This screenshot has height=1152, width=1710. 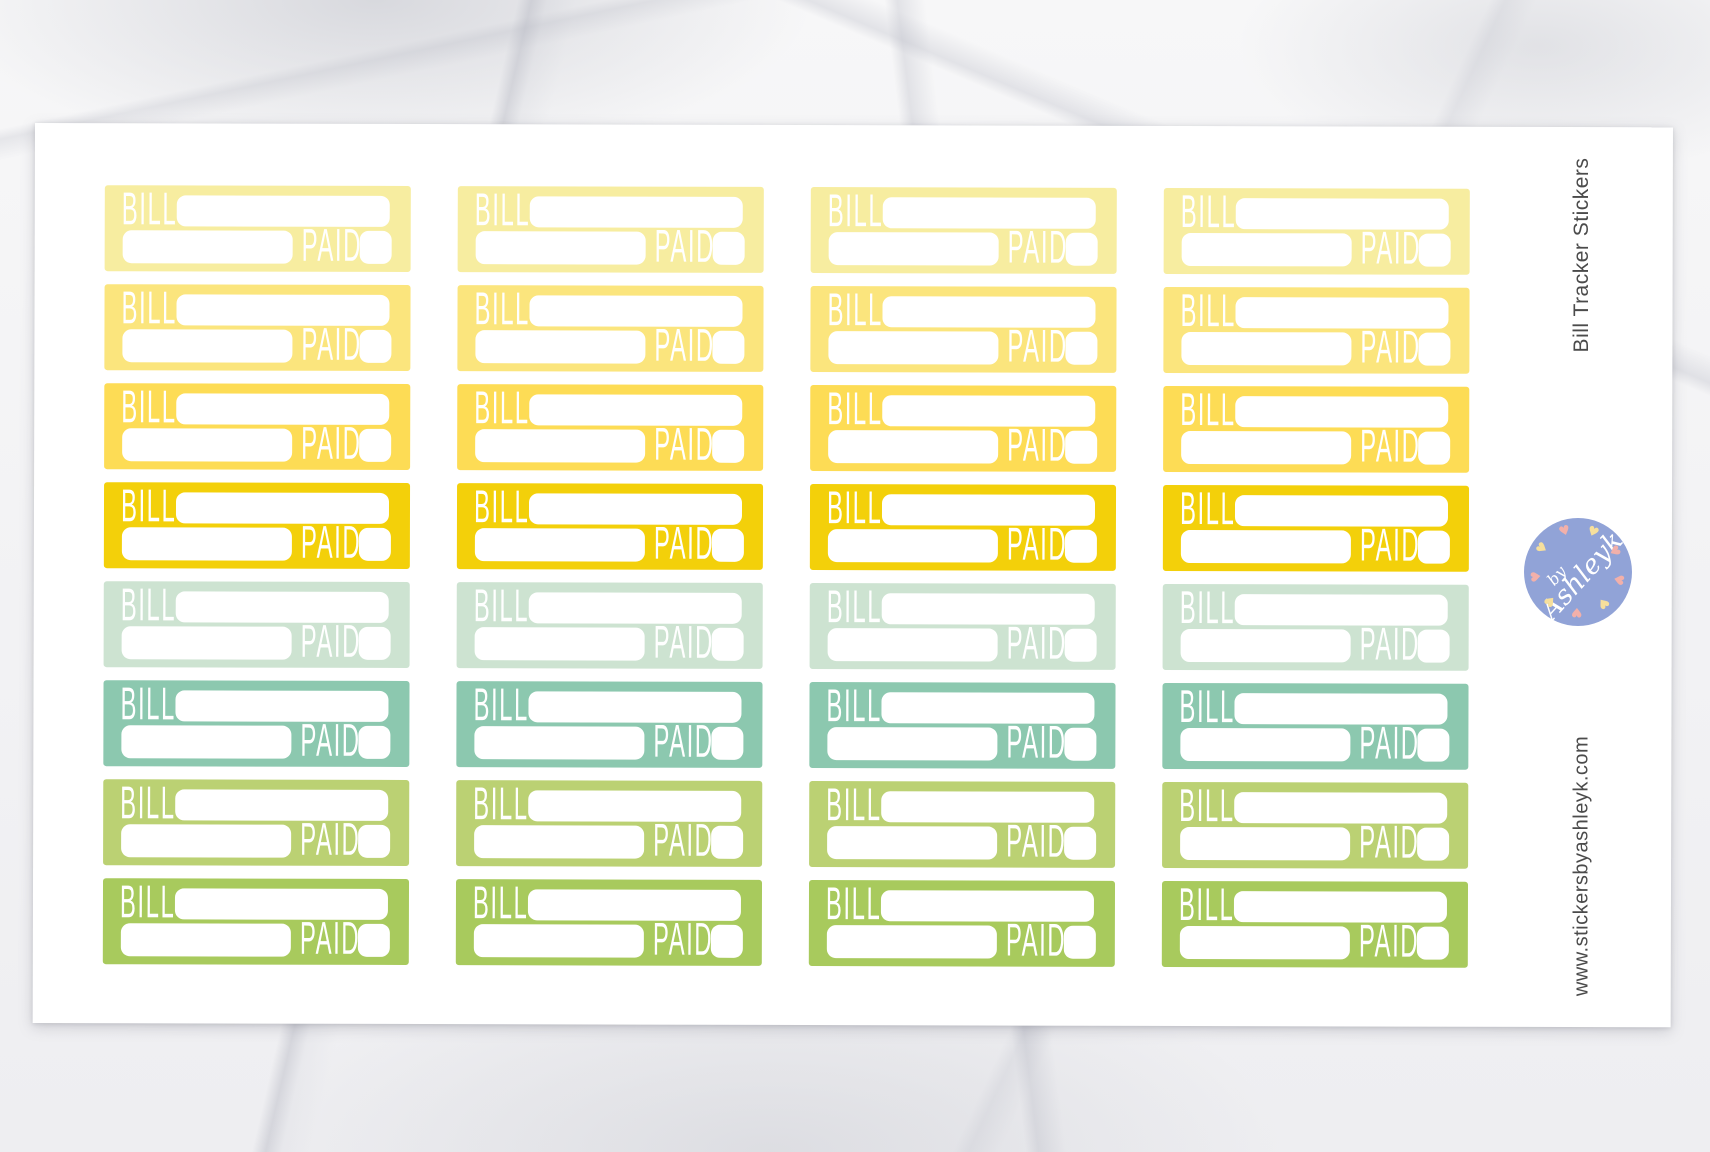 I want to click on bill-sticker-light-green-3: BILL PAID, so click(x=962, y=823).